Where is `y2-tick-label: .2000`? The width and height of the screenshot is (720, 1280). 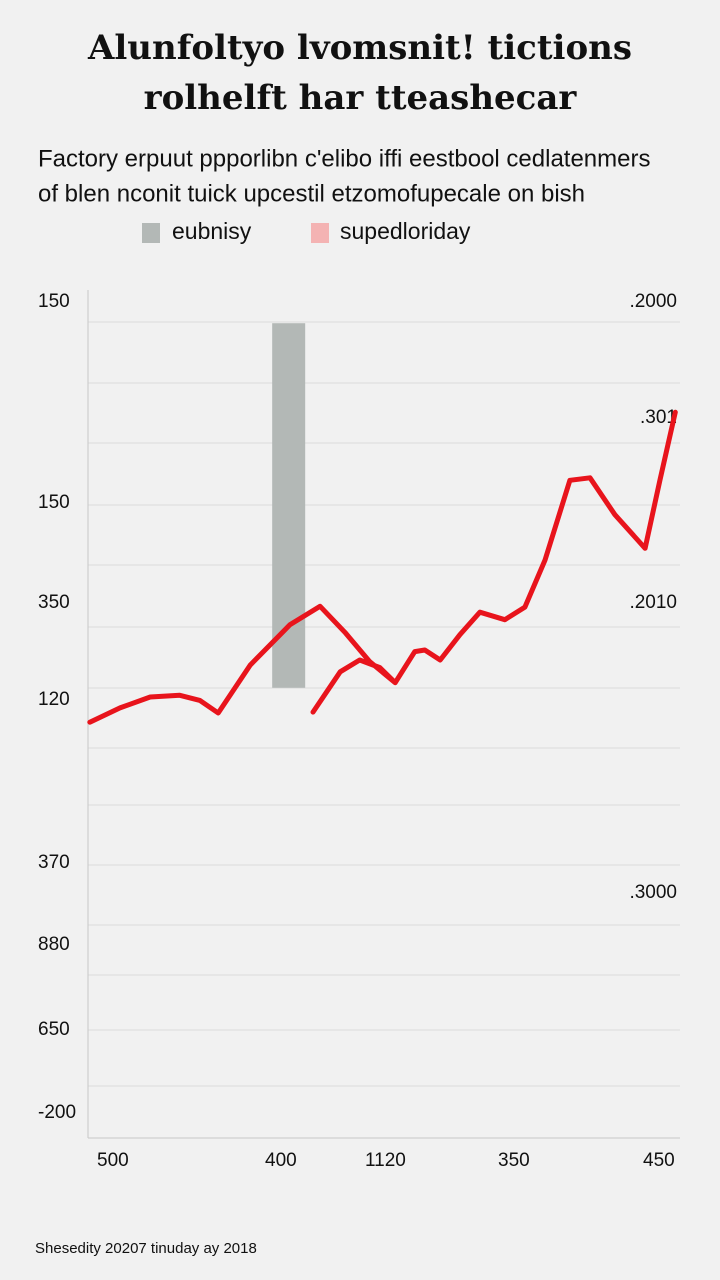 y2-tick-label: .2000 is located at coordinates (653, 301).